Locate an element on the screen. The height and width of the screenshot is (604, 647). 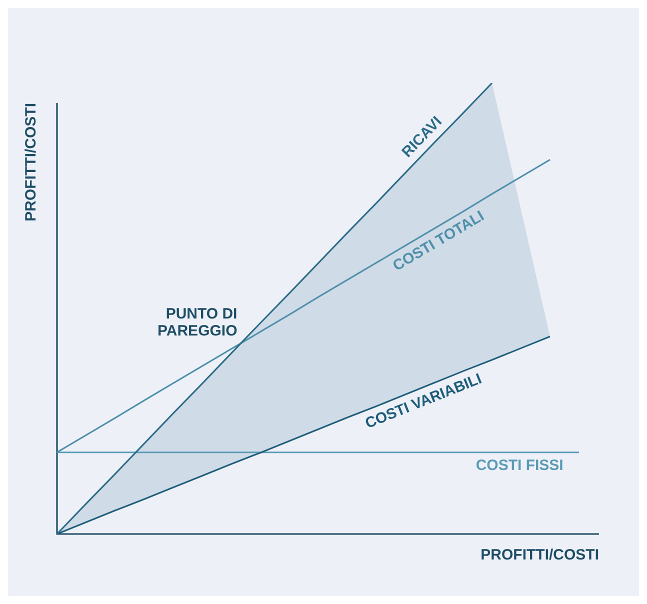
series-label: COSTI FISSI is located at coordinates (520, 465).